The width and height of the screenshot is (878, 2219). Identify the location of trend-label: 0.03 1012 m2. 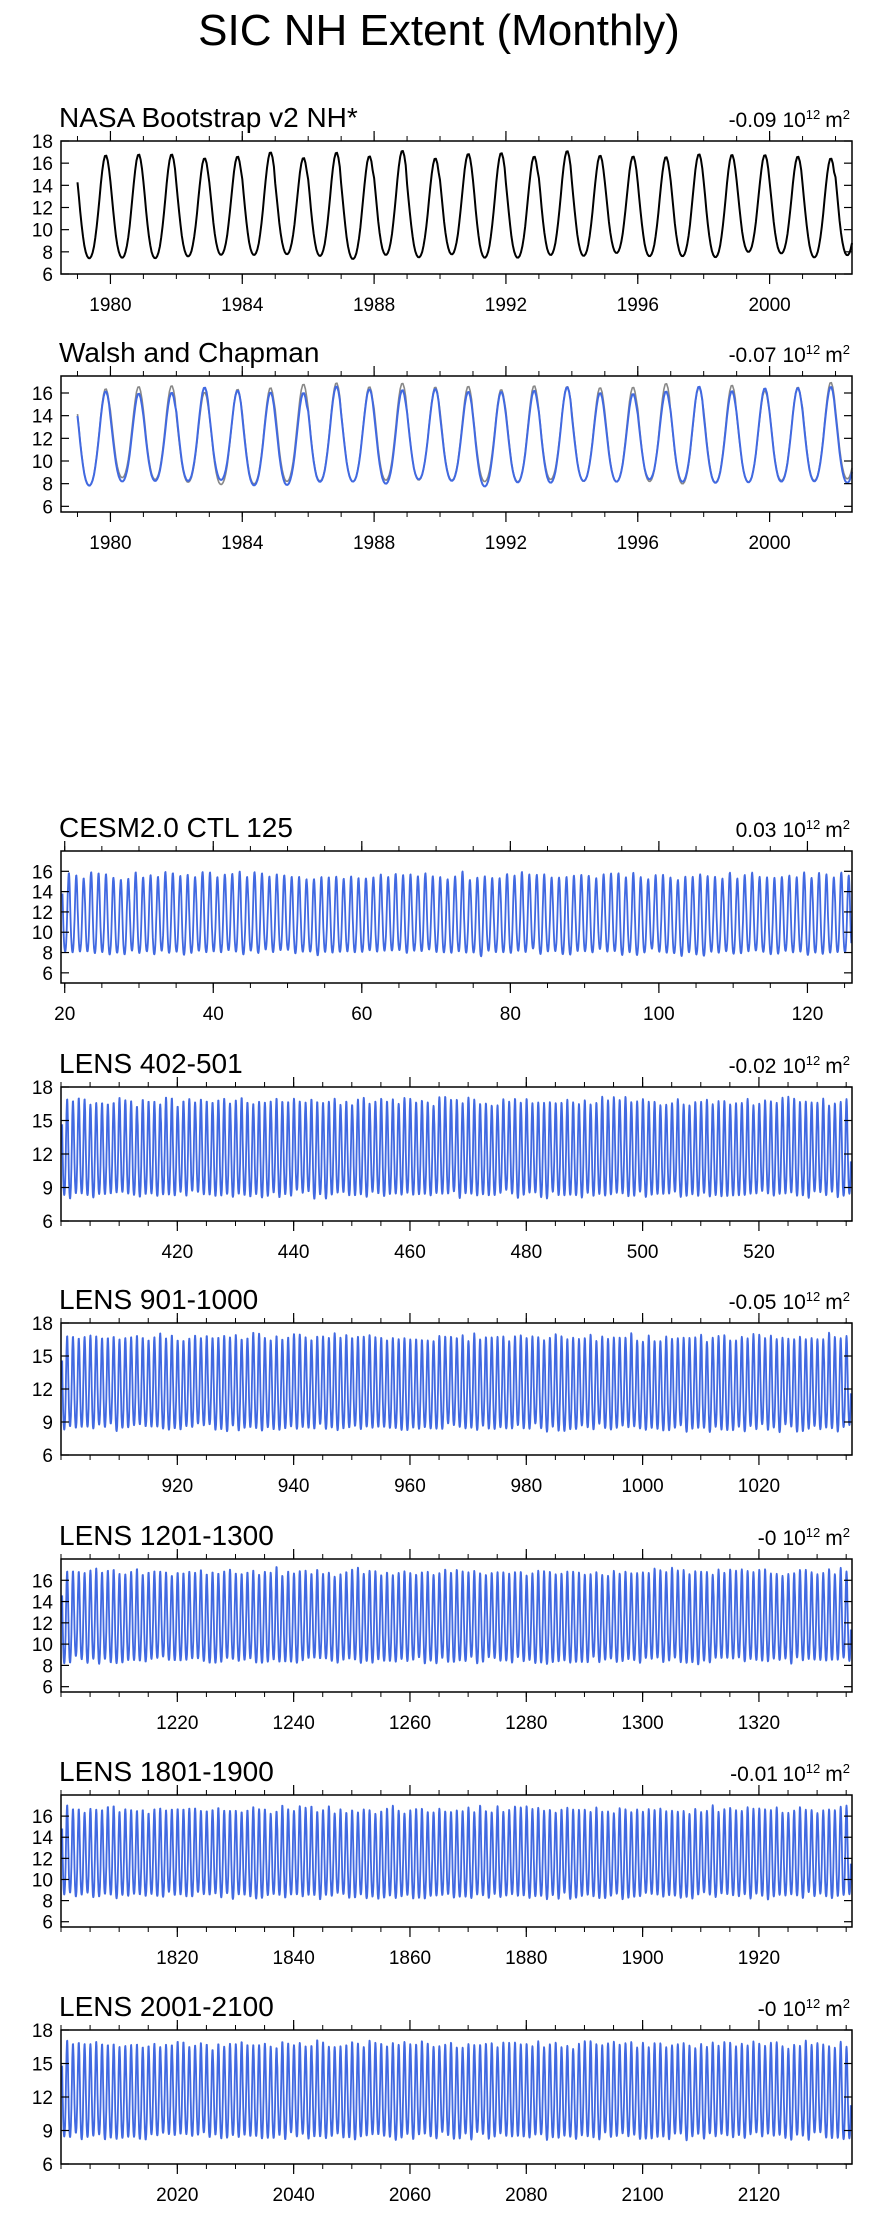
(793, 829).